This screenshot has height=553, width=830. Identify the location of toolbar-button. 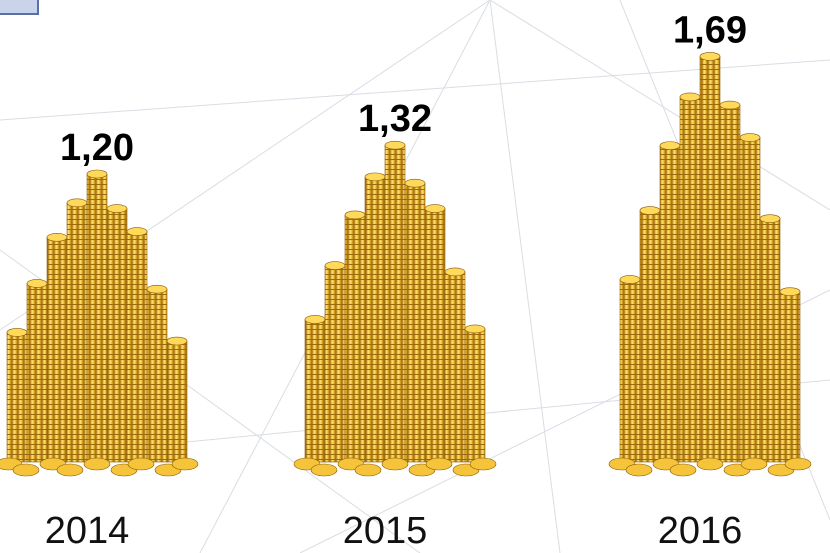
(19, 7).